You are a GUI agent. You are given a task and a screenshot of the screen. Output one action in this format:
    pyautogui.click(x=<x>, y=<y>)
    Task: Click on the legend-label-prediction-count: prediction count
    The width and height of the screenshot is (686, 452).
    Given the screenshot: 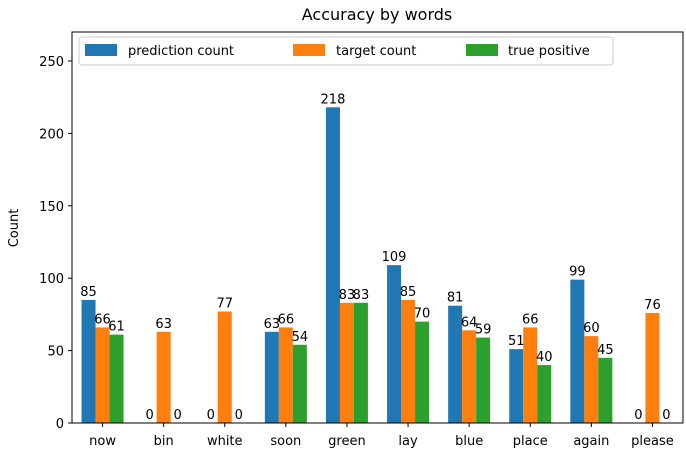 What is the action you would take?
    pyautogui.click(x=181, y=51)
    